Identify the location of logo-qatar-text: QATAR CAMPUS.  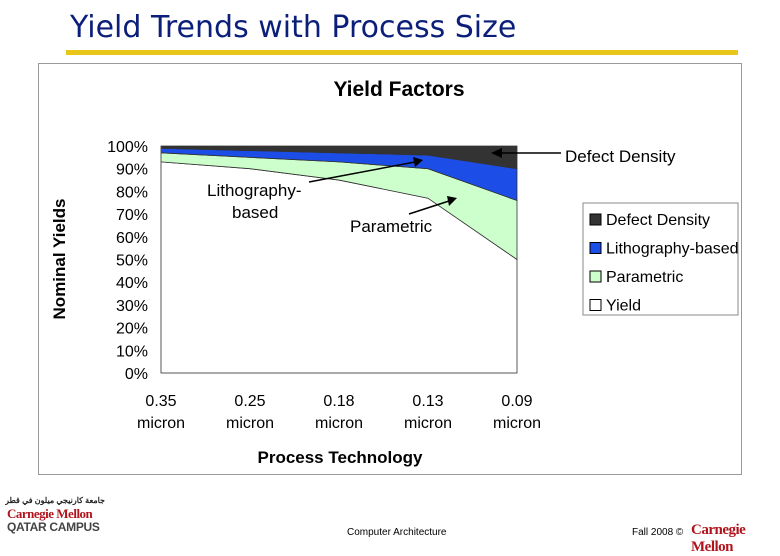
(53, 527).